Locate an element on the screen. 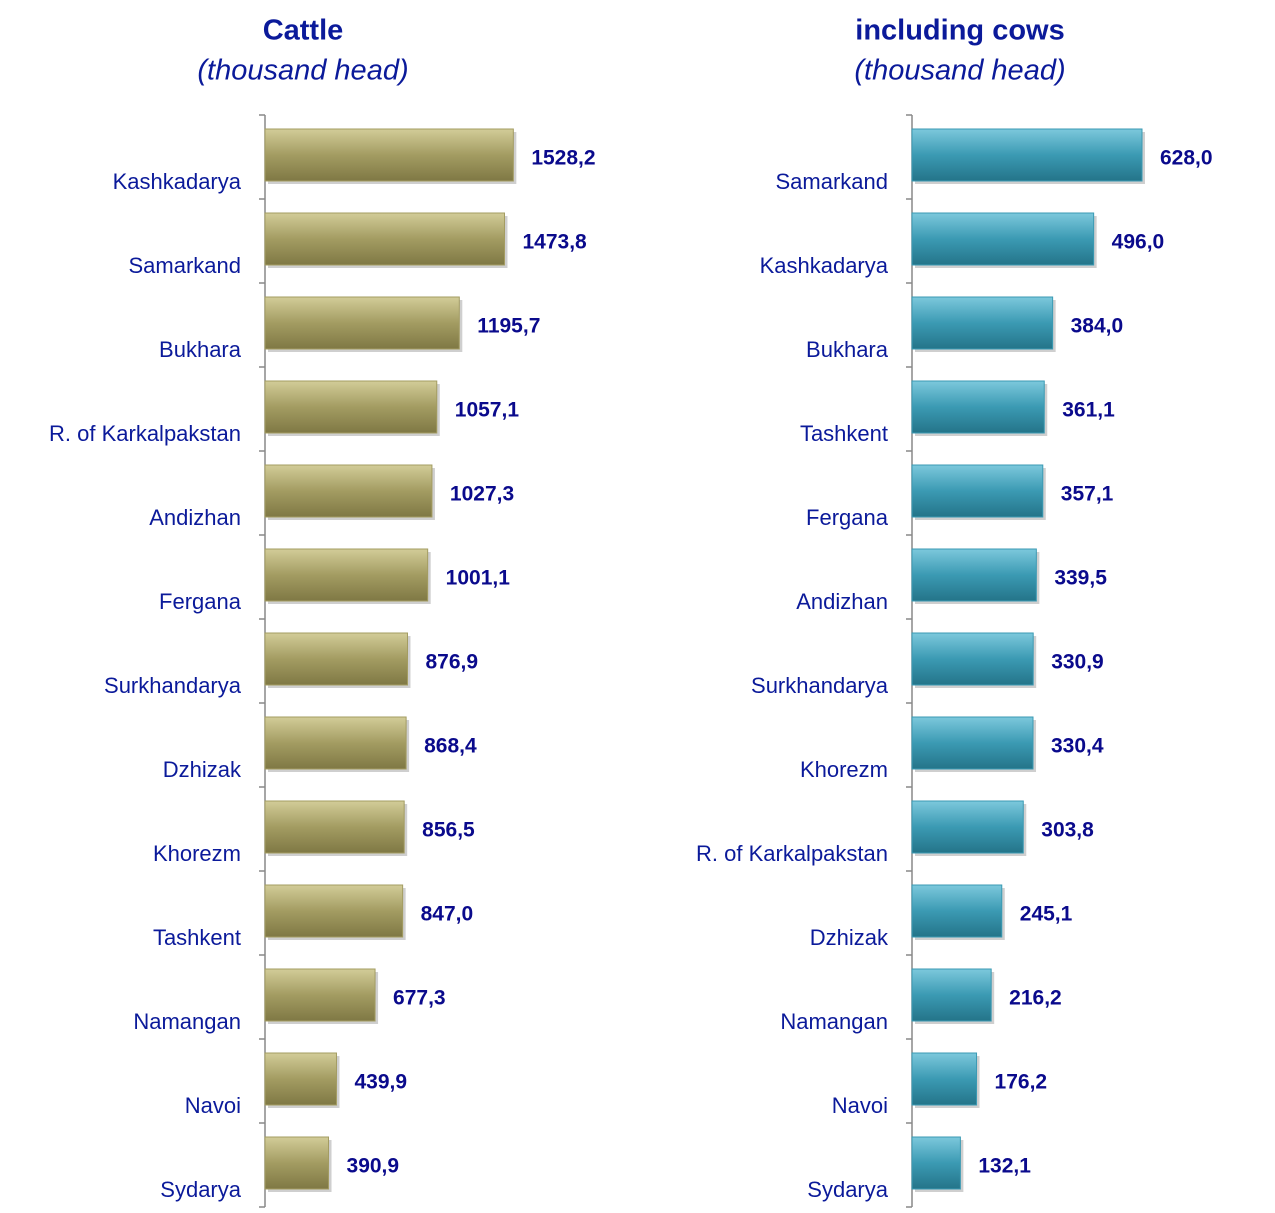 Image resolution: width=1275 pixels, height=1213 pixels. value-label: 1195,7 is located at coordinates (508, 326).